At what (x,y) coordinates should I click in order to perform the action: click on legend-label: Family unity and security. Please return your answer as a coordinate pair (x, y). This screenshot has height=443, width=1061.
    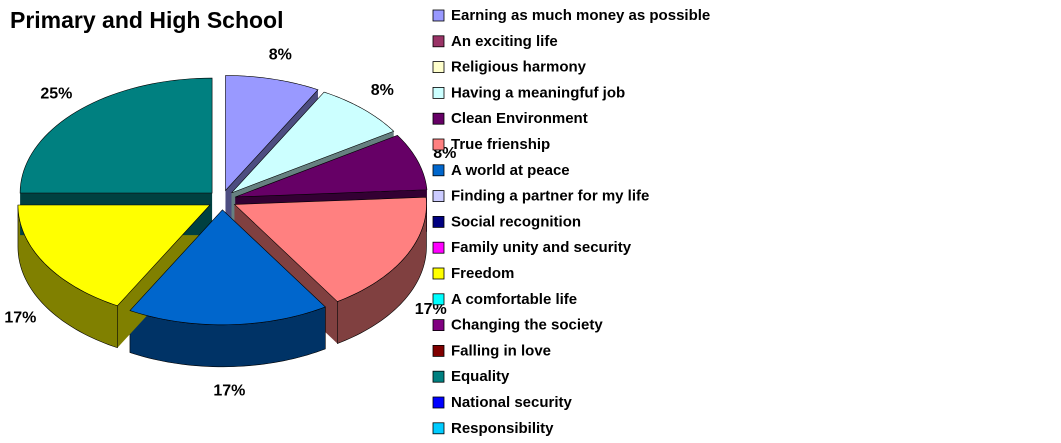
    Looking at the image, I should click on (541, 247).